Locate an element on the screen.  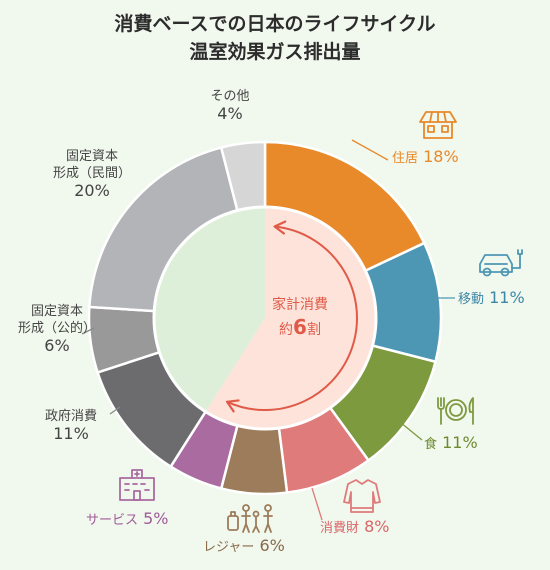
label-9-name-1: 固定資本 is located at coordinates (91, 156).